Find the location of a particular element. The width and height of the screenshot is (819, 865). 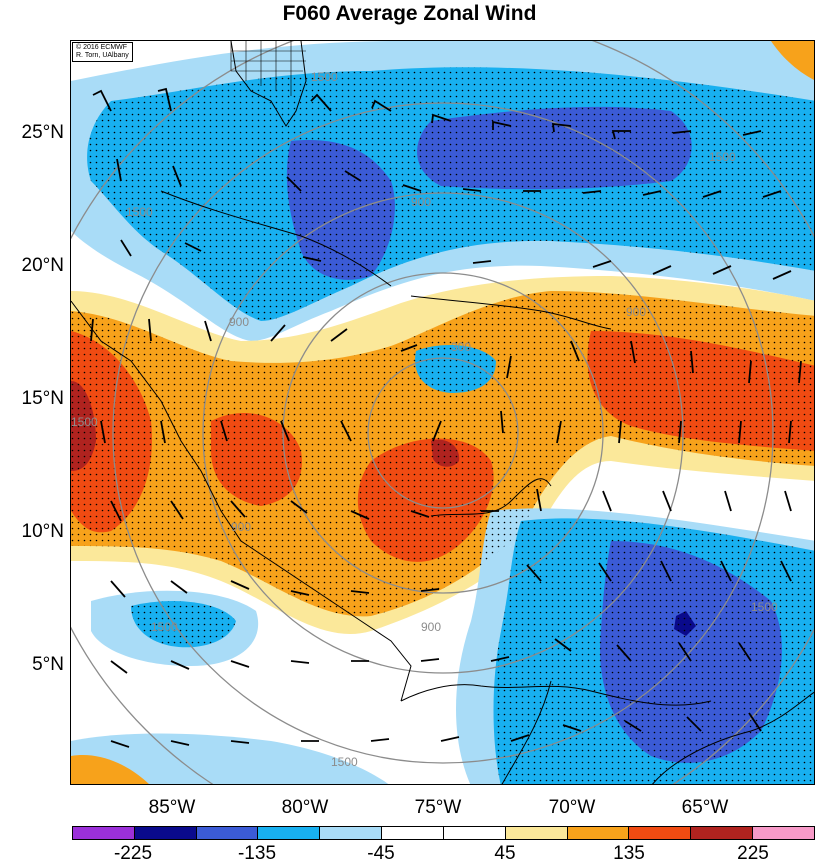

credit-line-1: © 2016 ECMWF is located at coordinates (102, 47).